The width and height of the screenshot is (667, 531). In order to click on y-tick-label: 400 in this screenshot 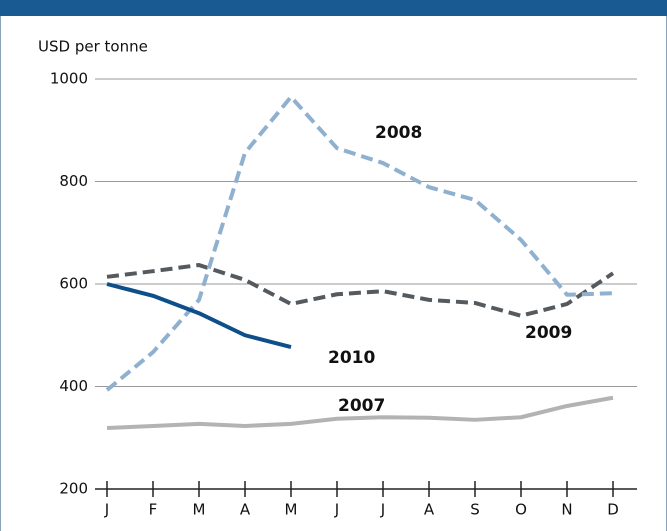, I will do `click(73, 386)`.